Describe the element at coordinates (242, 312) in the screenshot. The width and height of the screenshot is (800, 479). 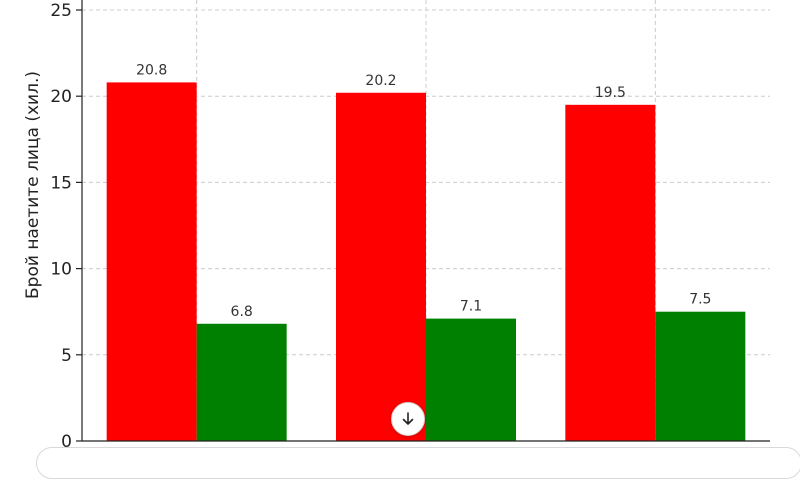
I see `data-label: 6.8` at that location.